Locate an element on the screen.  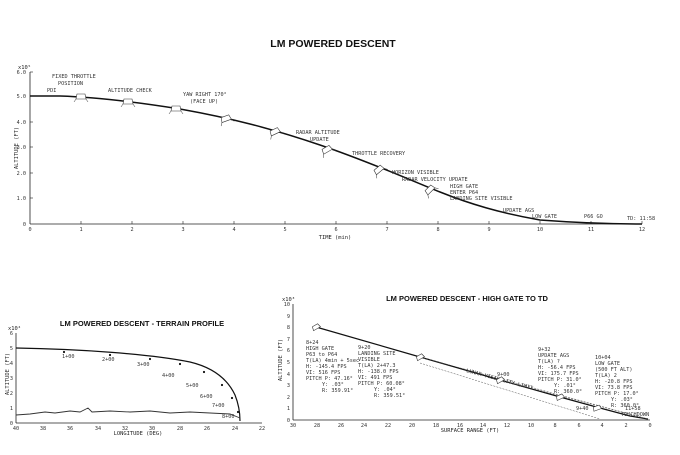
terrain-x-tick: 32 is located at coordinates (125, 429).